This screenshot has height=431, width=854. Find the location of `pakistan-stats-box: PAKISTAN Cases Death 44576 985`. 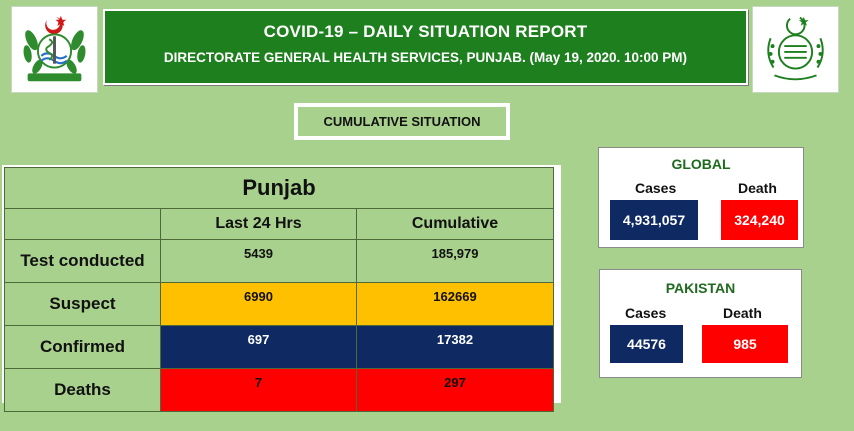

pakistan-stats-box: PAKISTAN Cases Death 44576 985 is located at coordinates (700, 323).